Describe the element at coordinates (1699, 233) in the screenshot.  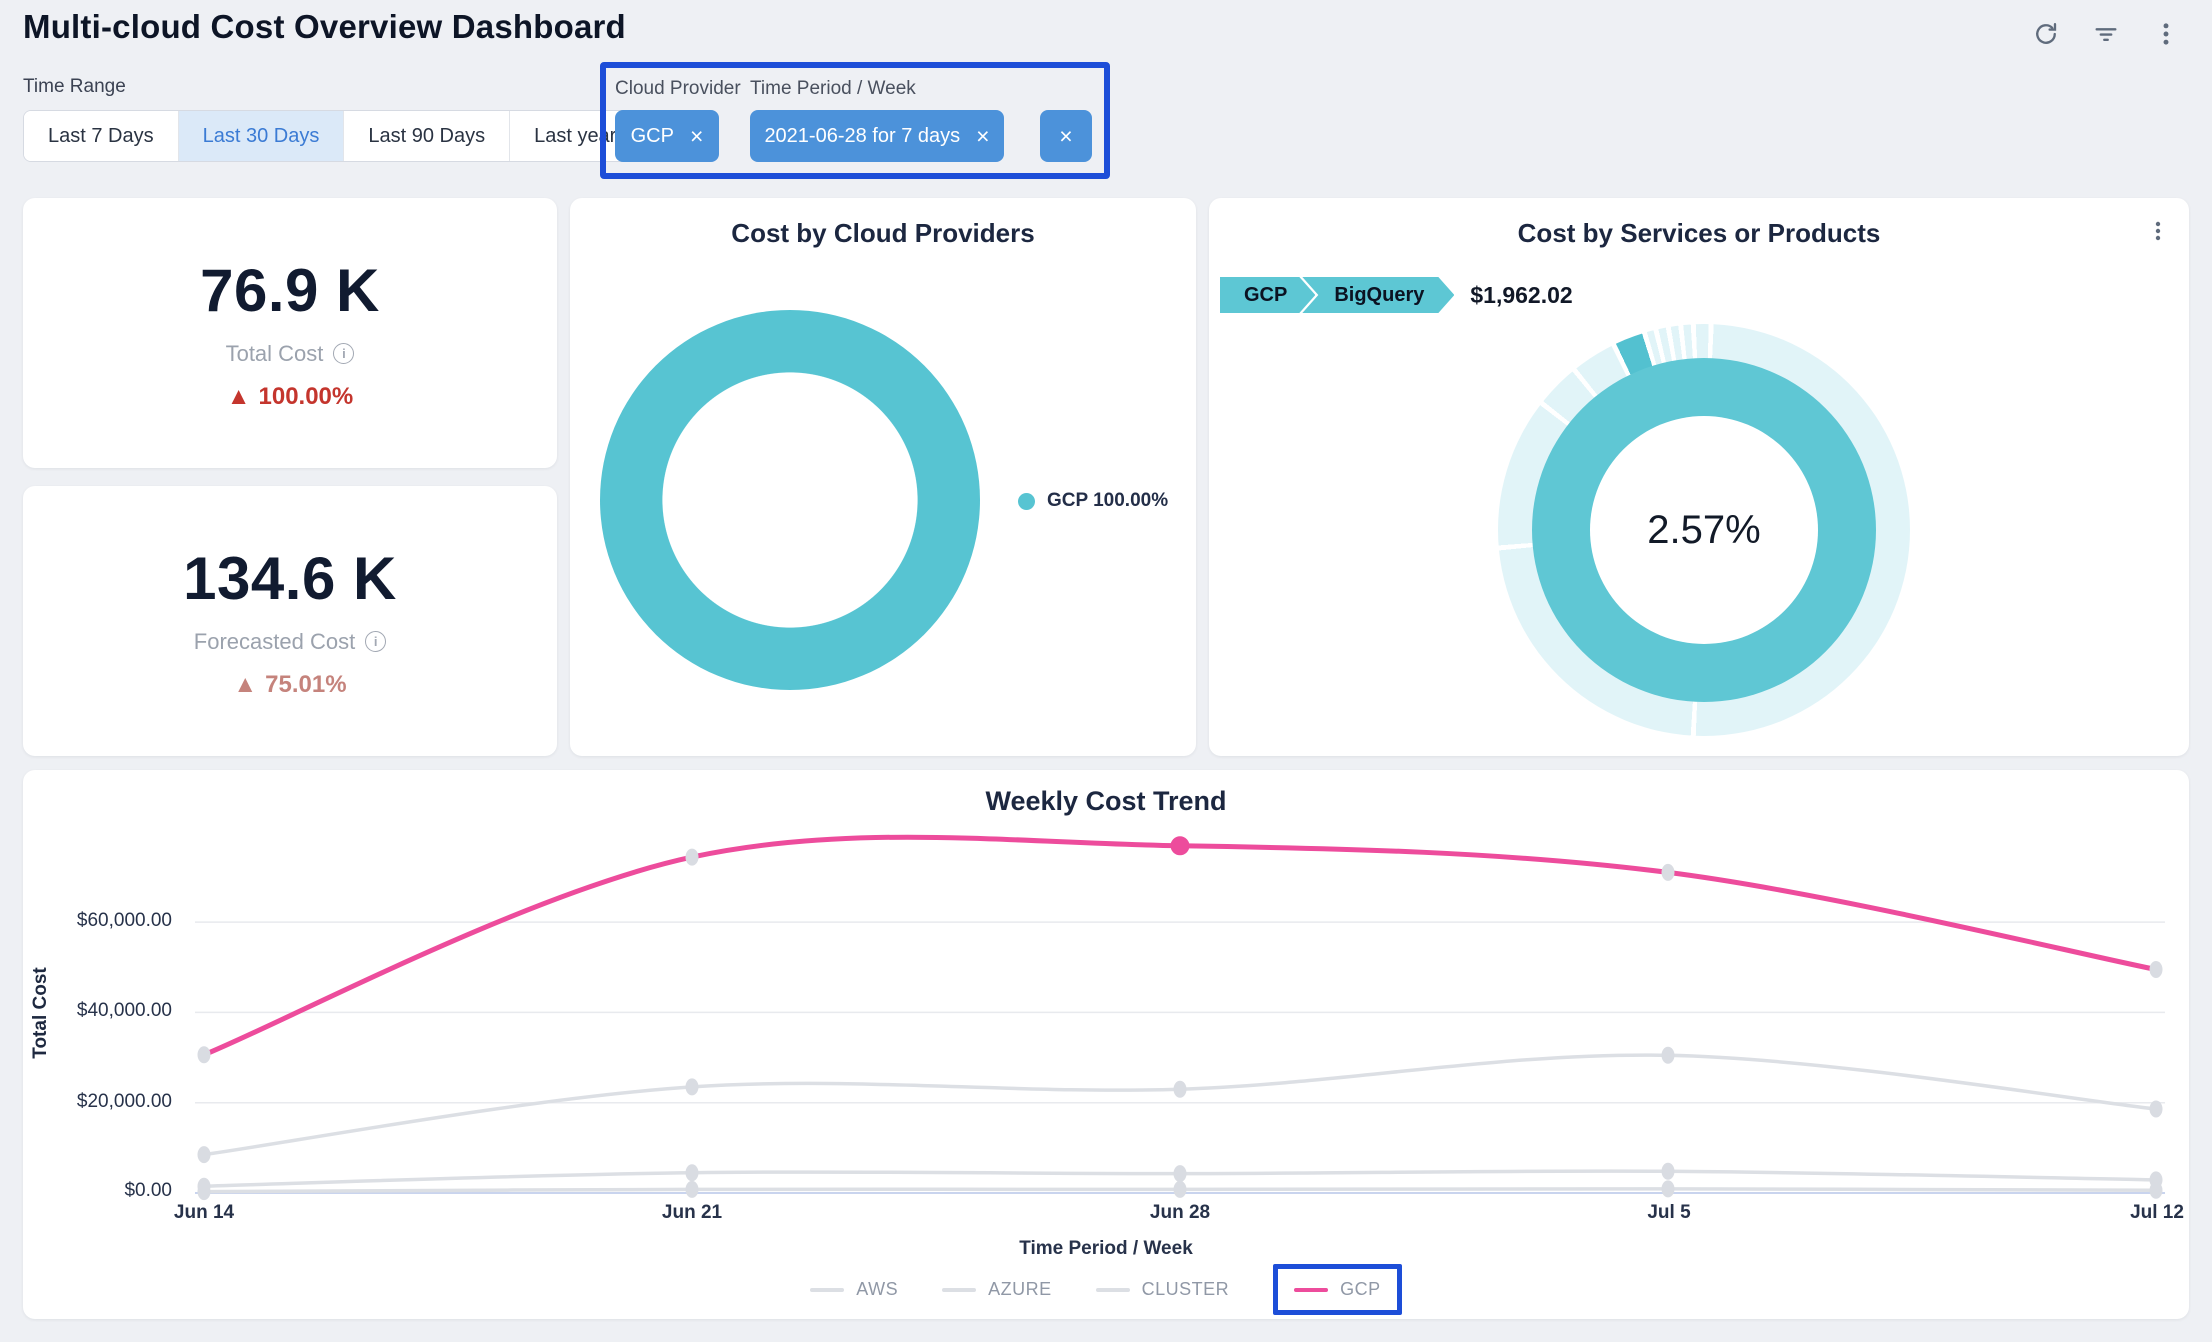
I see `services-chart-title: Cost by Services or Products` at that location.